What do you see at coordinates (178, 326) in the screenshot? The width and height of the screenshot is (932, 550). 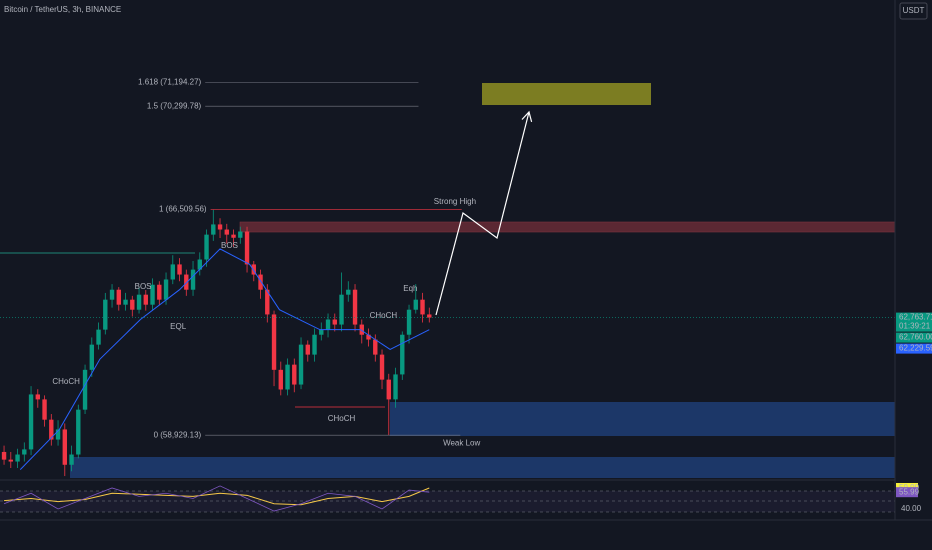 I see `annotation: EQL` at bounding box center [178, 326].